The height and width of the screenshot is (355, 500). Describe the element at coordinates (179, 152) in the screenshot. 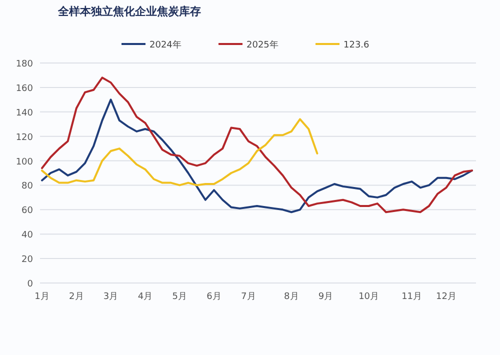

I see `line-series` at that location.